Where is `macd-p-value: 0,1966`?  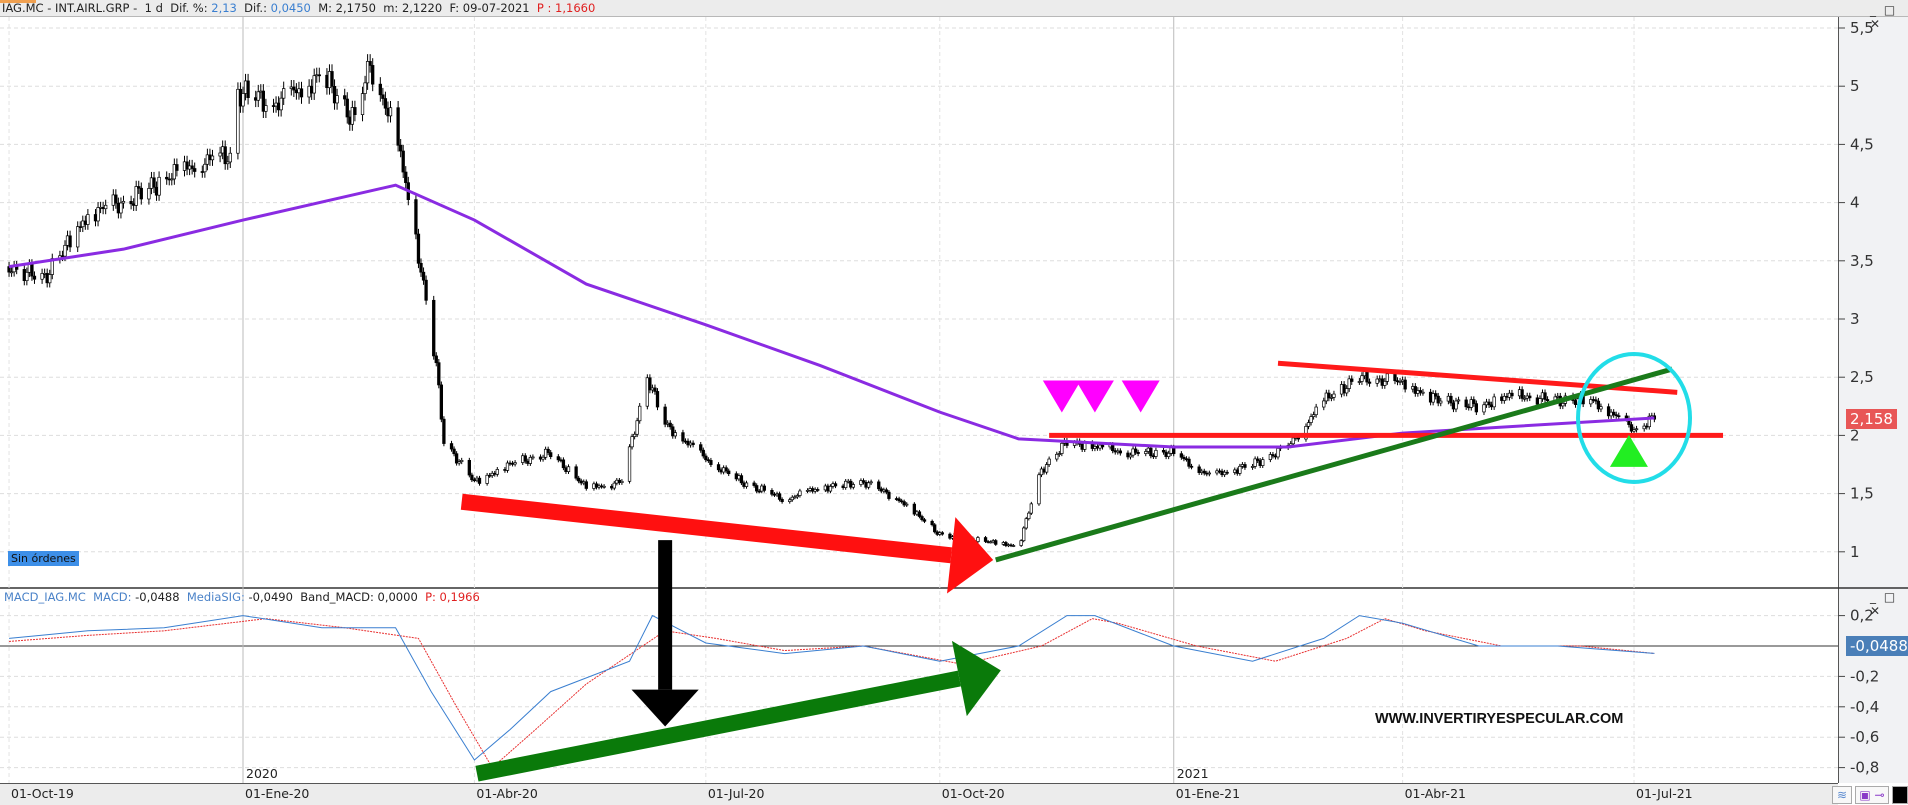 macd-p-value: 0,1966 is located at coordinates (459, 597).